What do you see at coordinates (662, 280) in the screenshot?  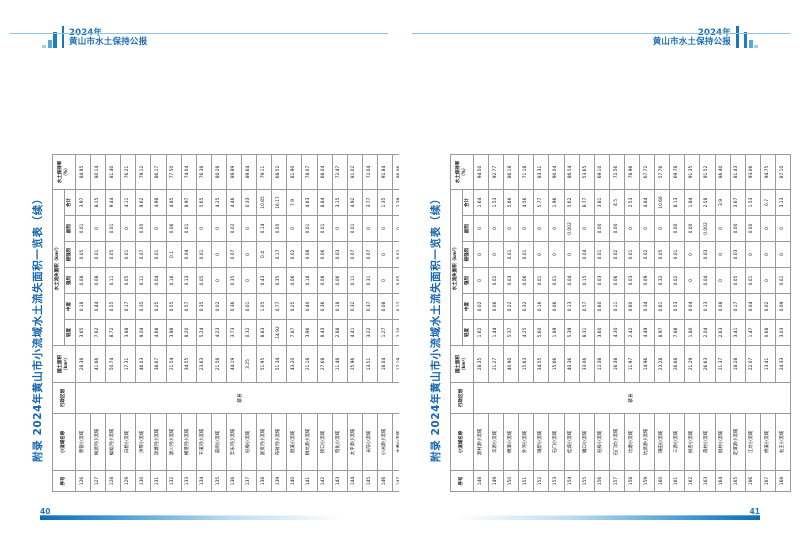 I see `cell-loss-intense: 0.32` at bounding box center [662, 280].